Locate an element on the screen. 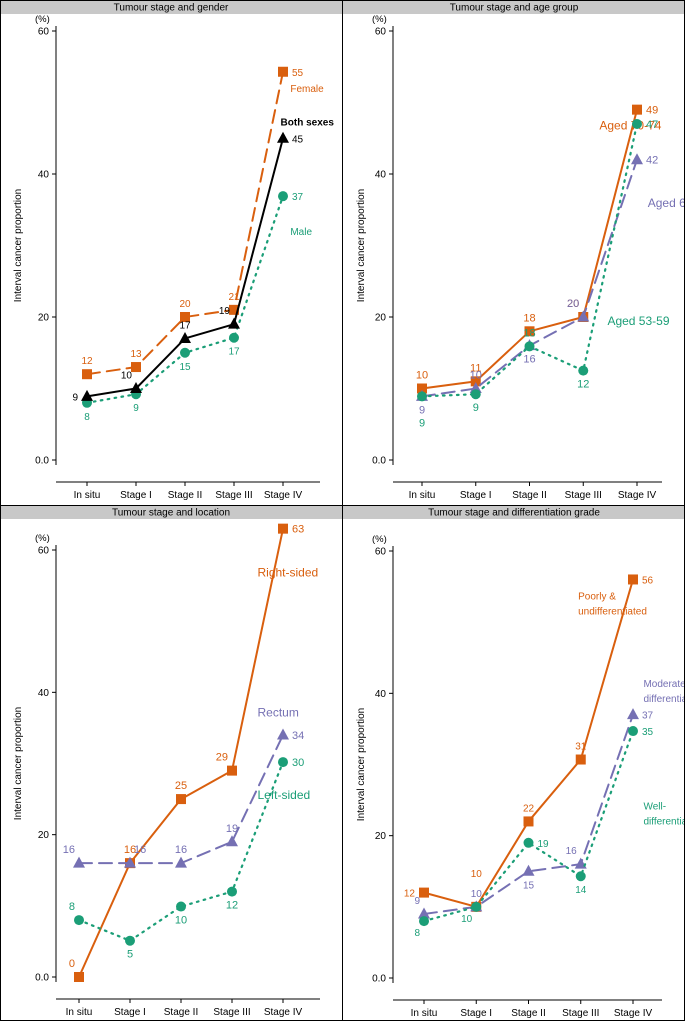 This screenshot has height=1026, width=685. legend-label-line2: undifferentiated is located at coordinates (612, 611).